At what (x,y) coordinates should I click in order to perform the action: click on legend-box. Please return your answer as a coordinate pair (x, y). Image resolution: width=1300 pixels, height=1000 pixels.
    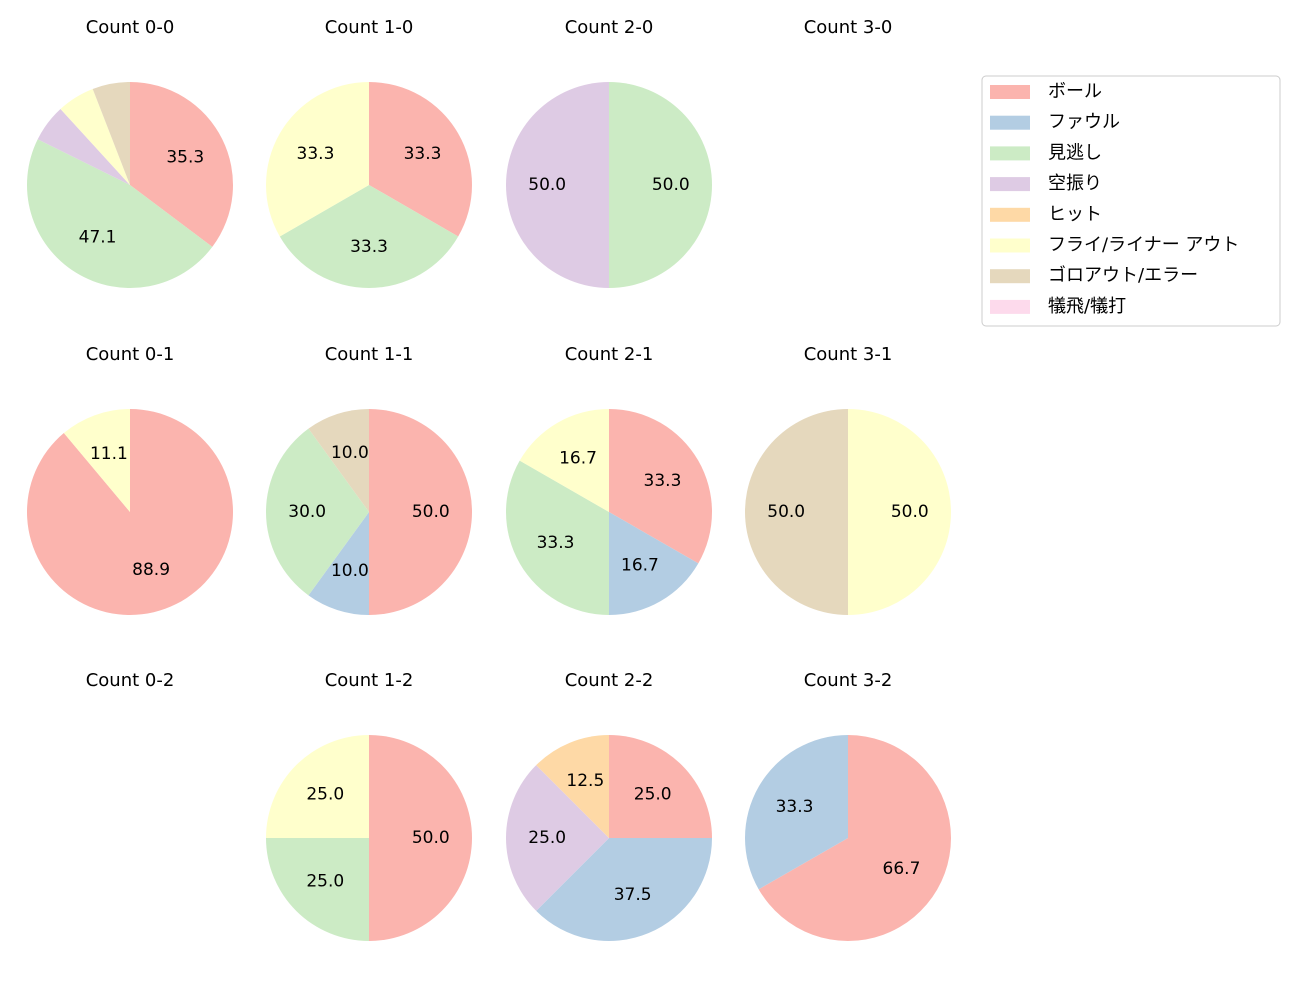
    Looking at the image, I should click on (1131, 201).